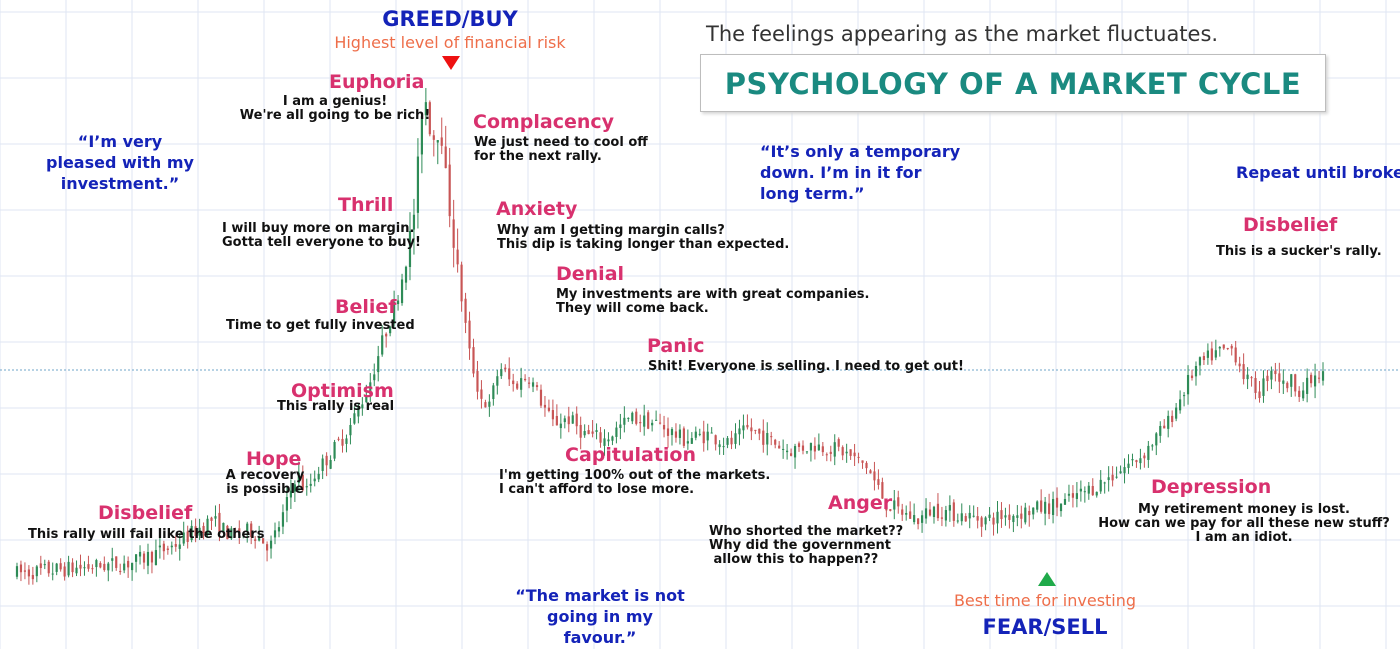 The image size is (1400, 649). Describe the element at coordinates (1047, 579) in the screenshot. I see `fear-marker-icon` at that location.